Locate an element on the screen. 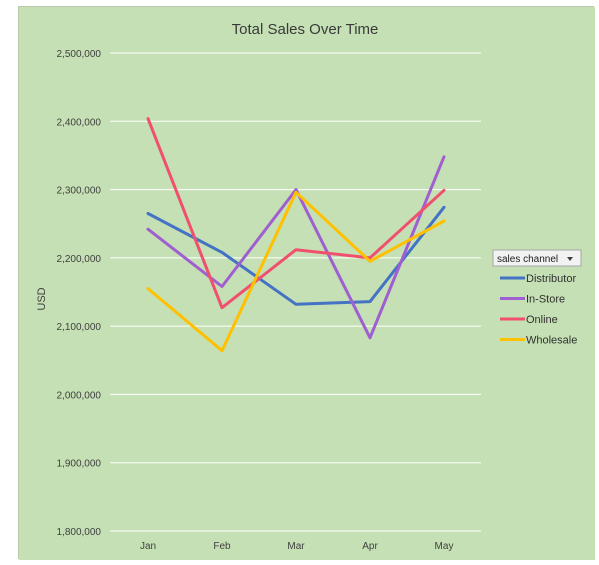  y-tick-label: 1,900,000 is located at coordinates (79, 464).